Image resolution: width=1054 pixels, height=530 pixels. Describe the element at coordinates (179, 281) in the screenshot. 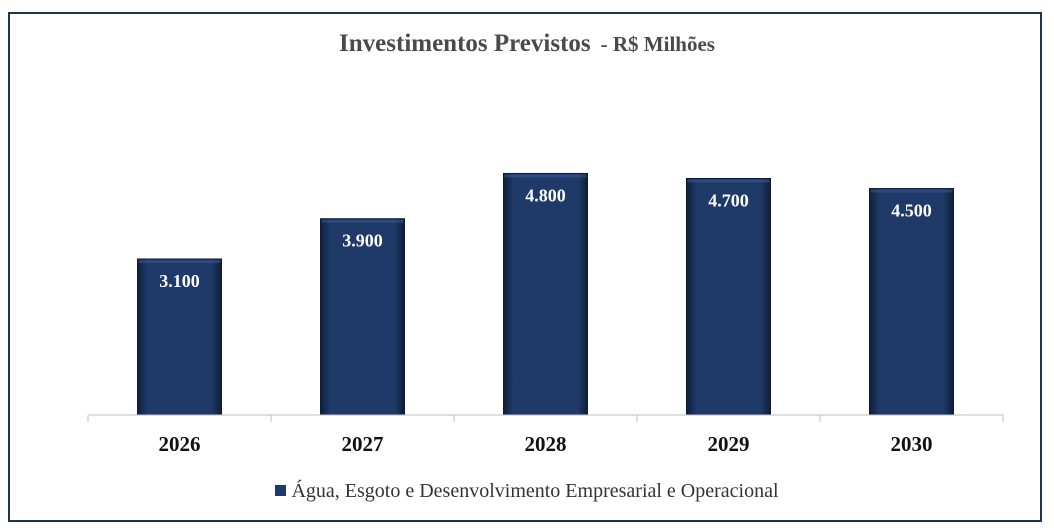

I see `data-label: 3.100` at that location.